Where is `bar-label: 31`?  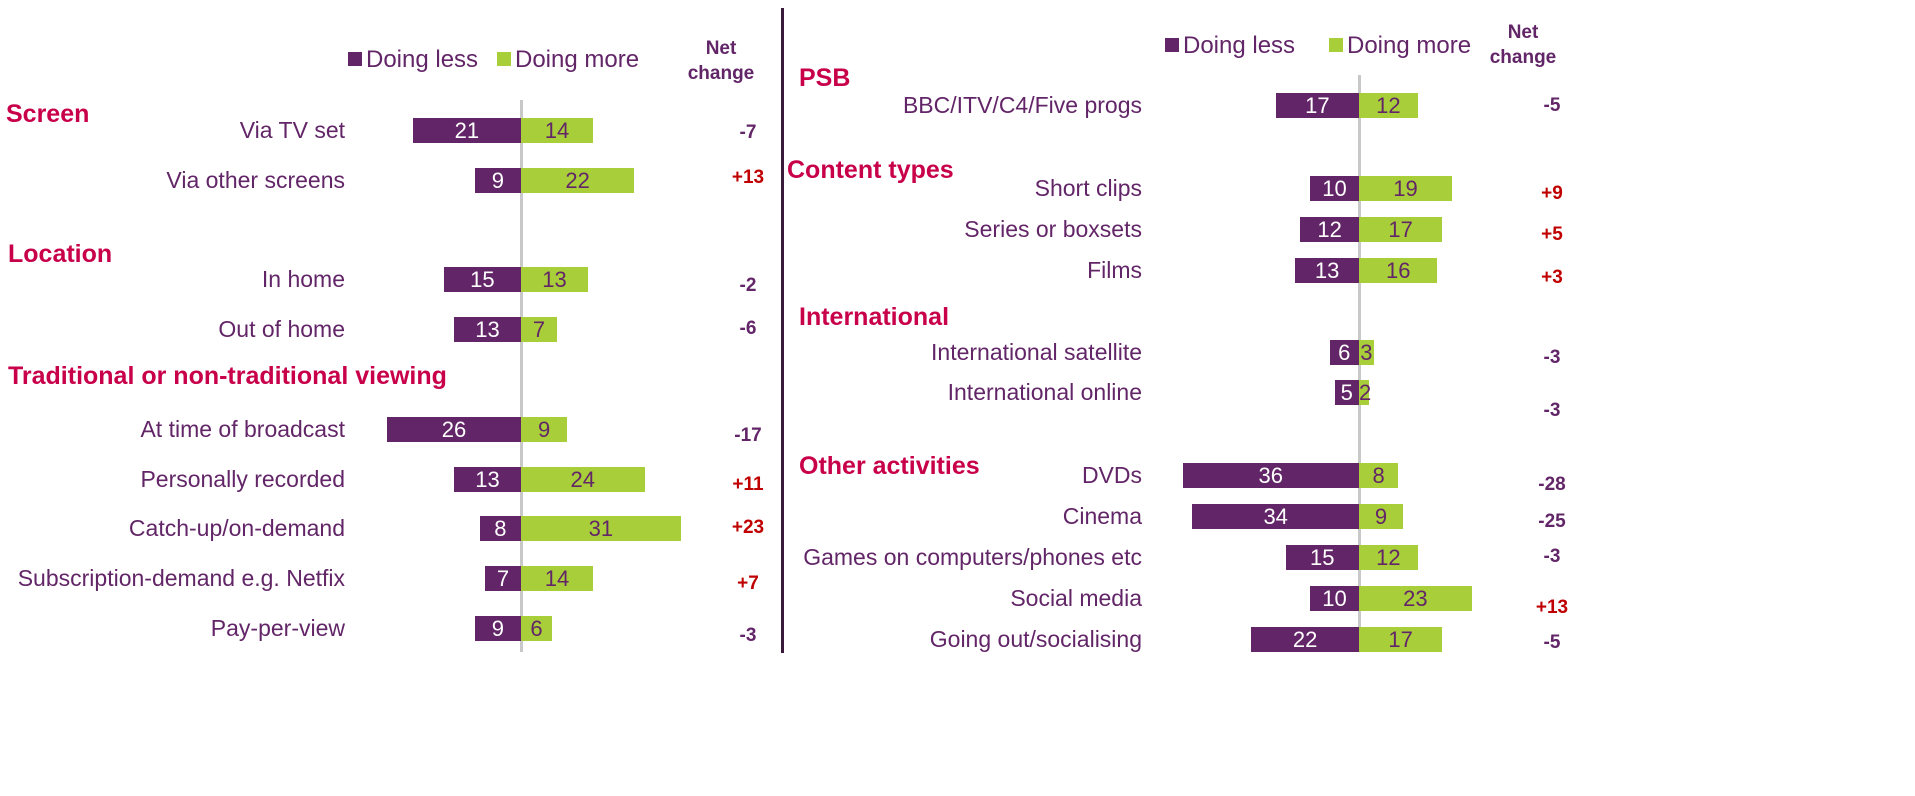 bar-label: 31 is located at coordinates (601, 528).